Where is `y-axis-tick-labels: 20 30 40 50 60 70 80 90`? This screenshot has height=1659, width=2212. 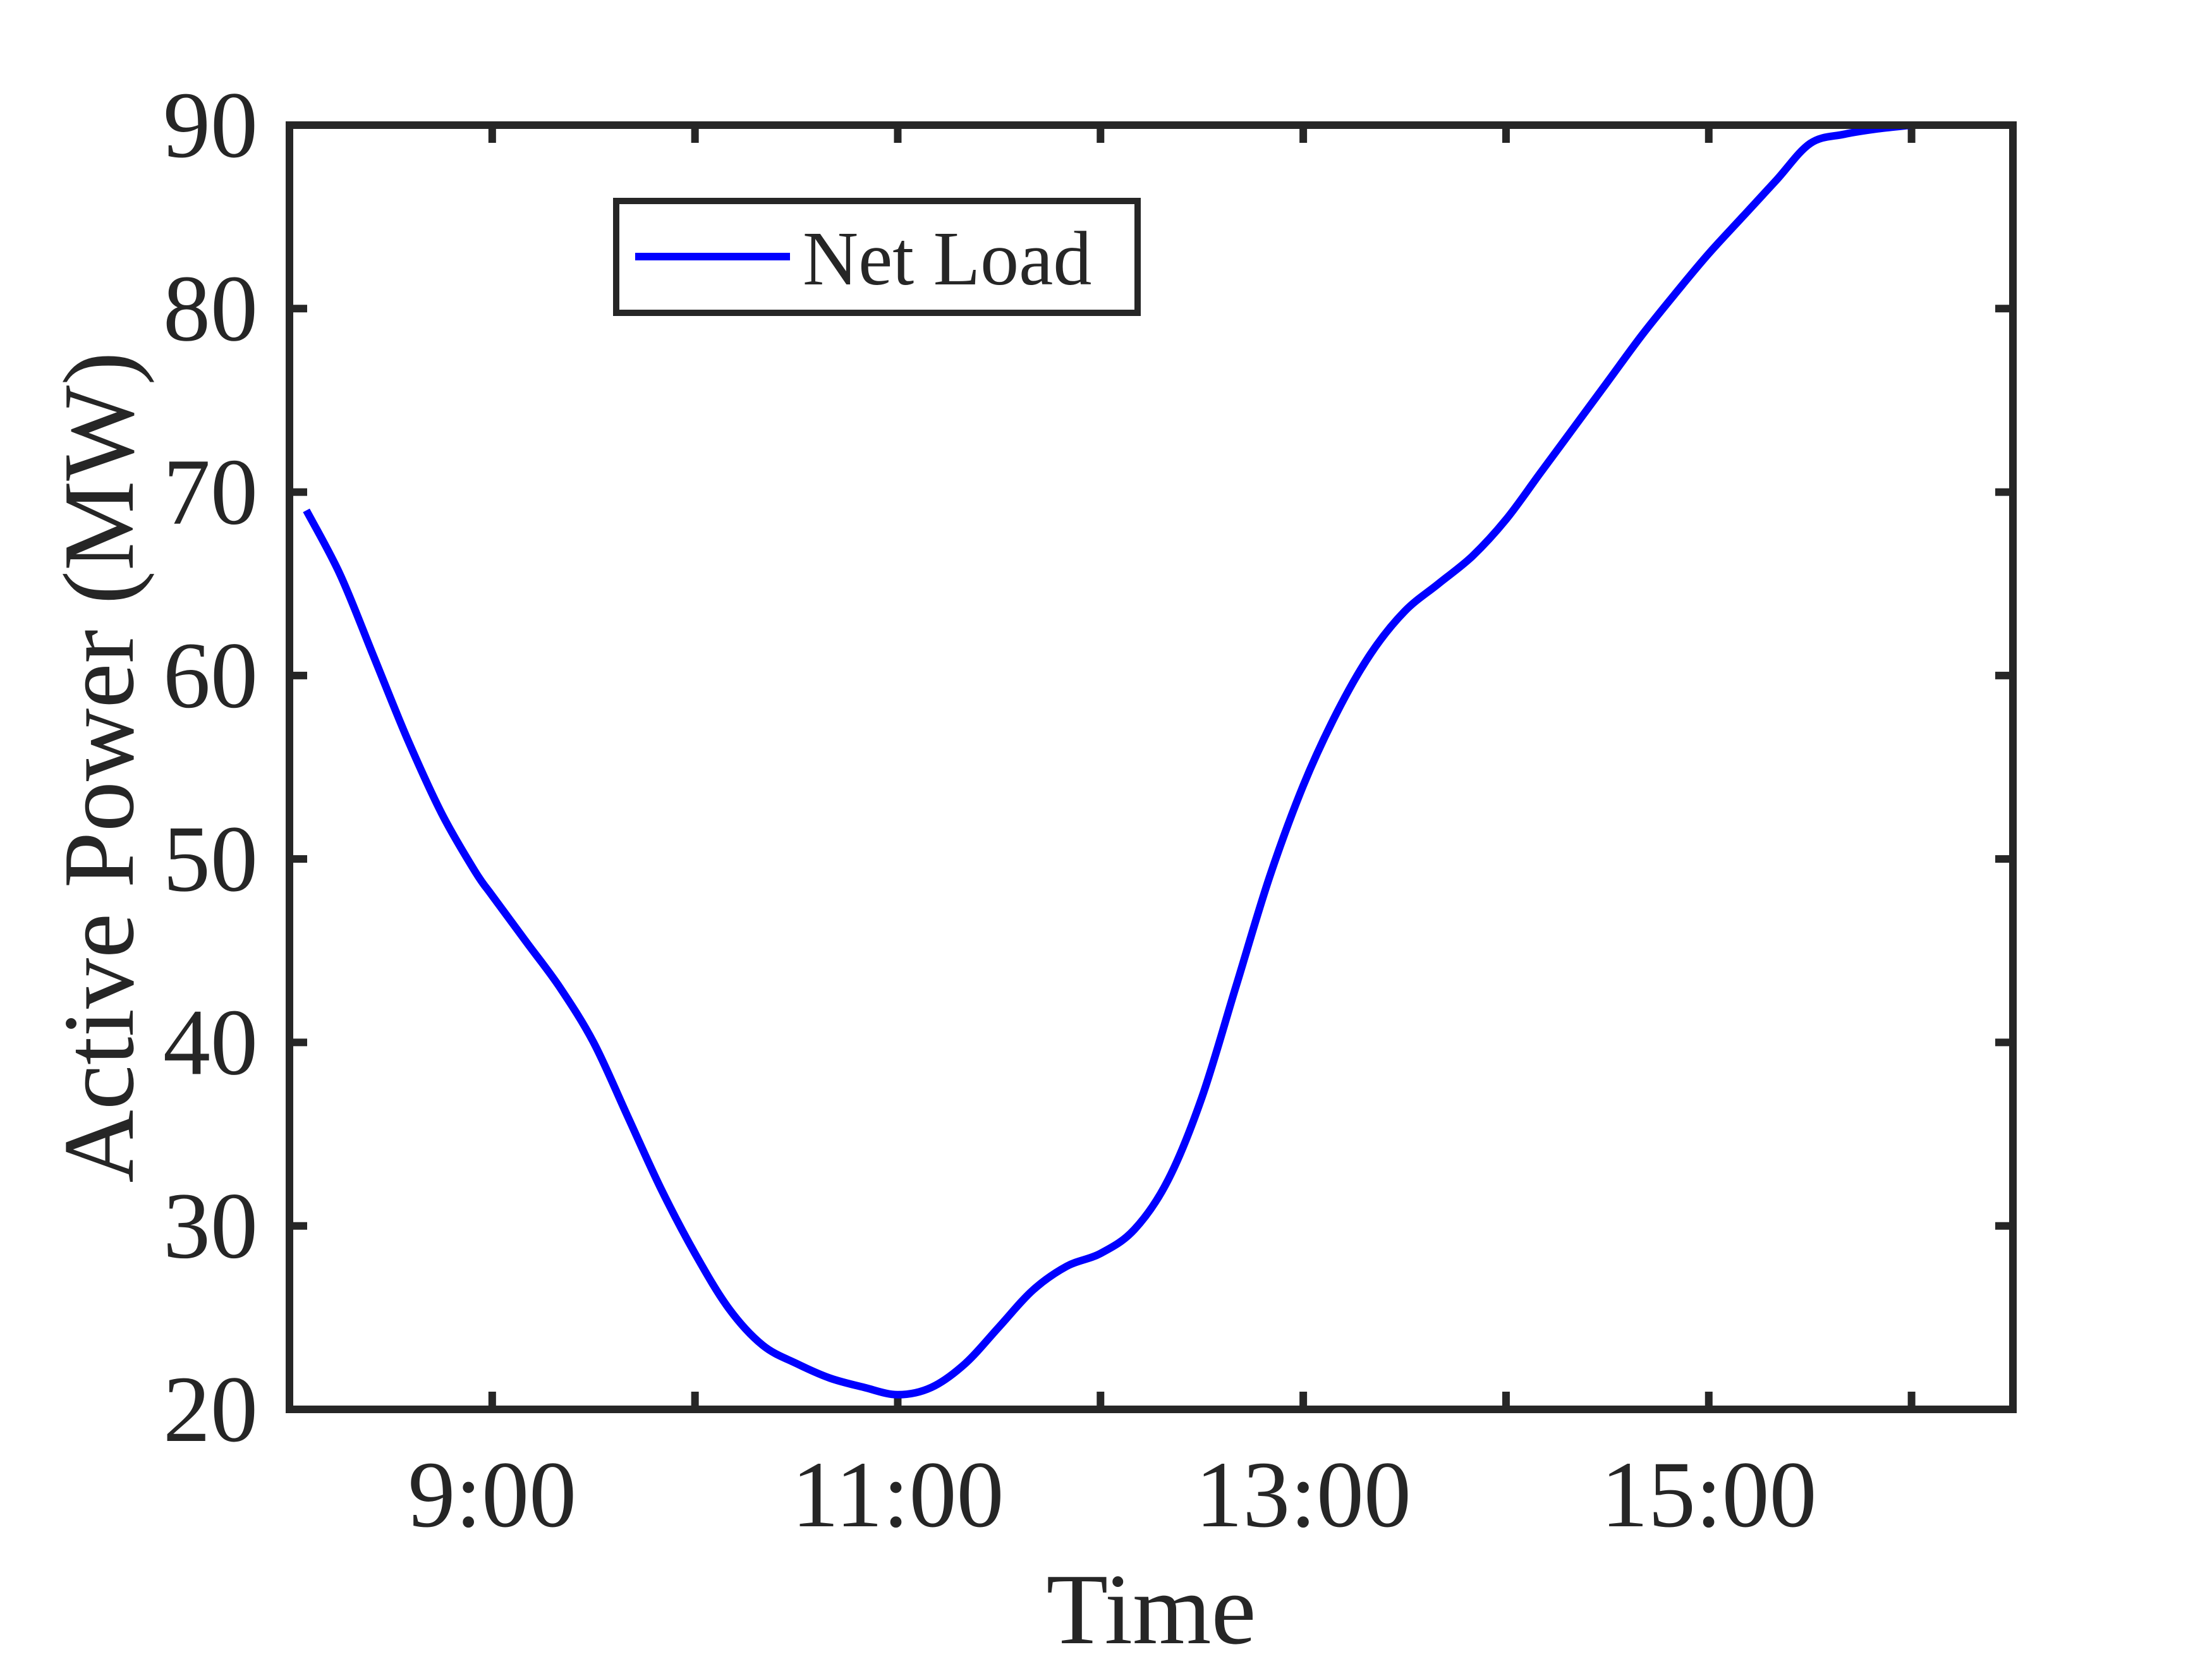 y-axis-tick-labels: 20 30 40 50 60 70 80 90 is located at coordinates (210, 767).